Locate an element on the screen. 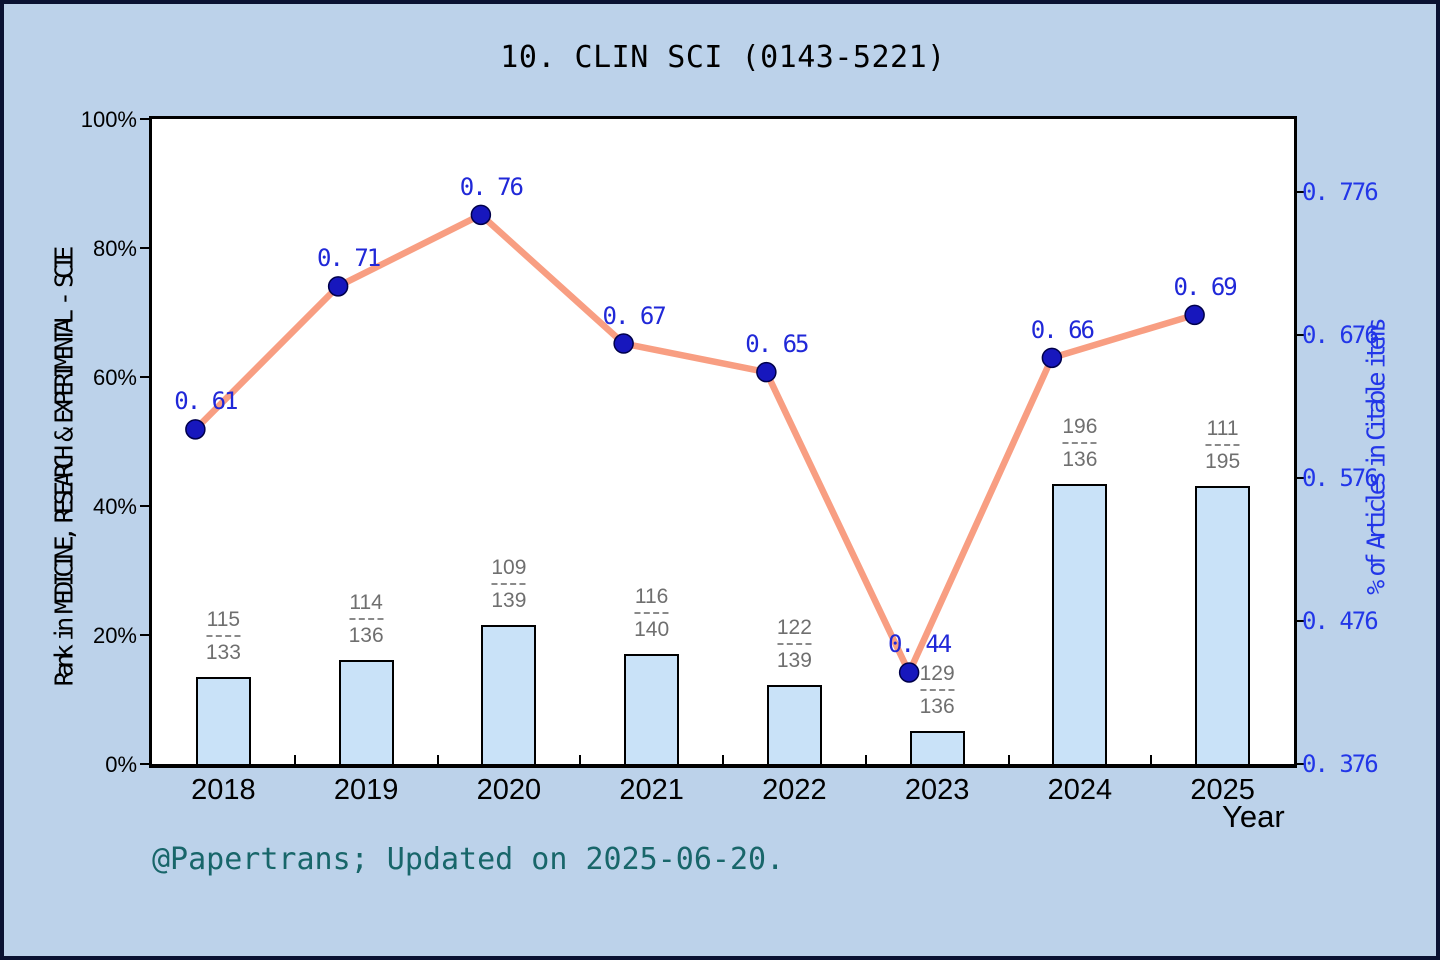 This screenshot has height=960, width=1440. fraction-numerator: 122 is located at coordinates (794, 628).